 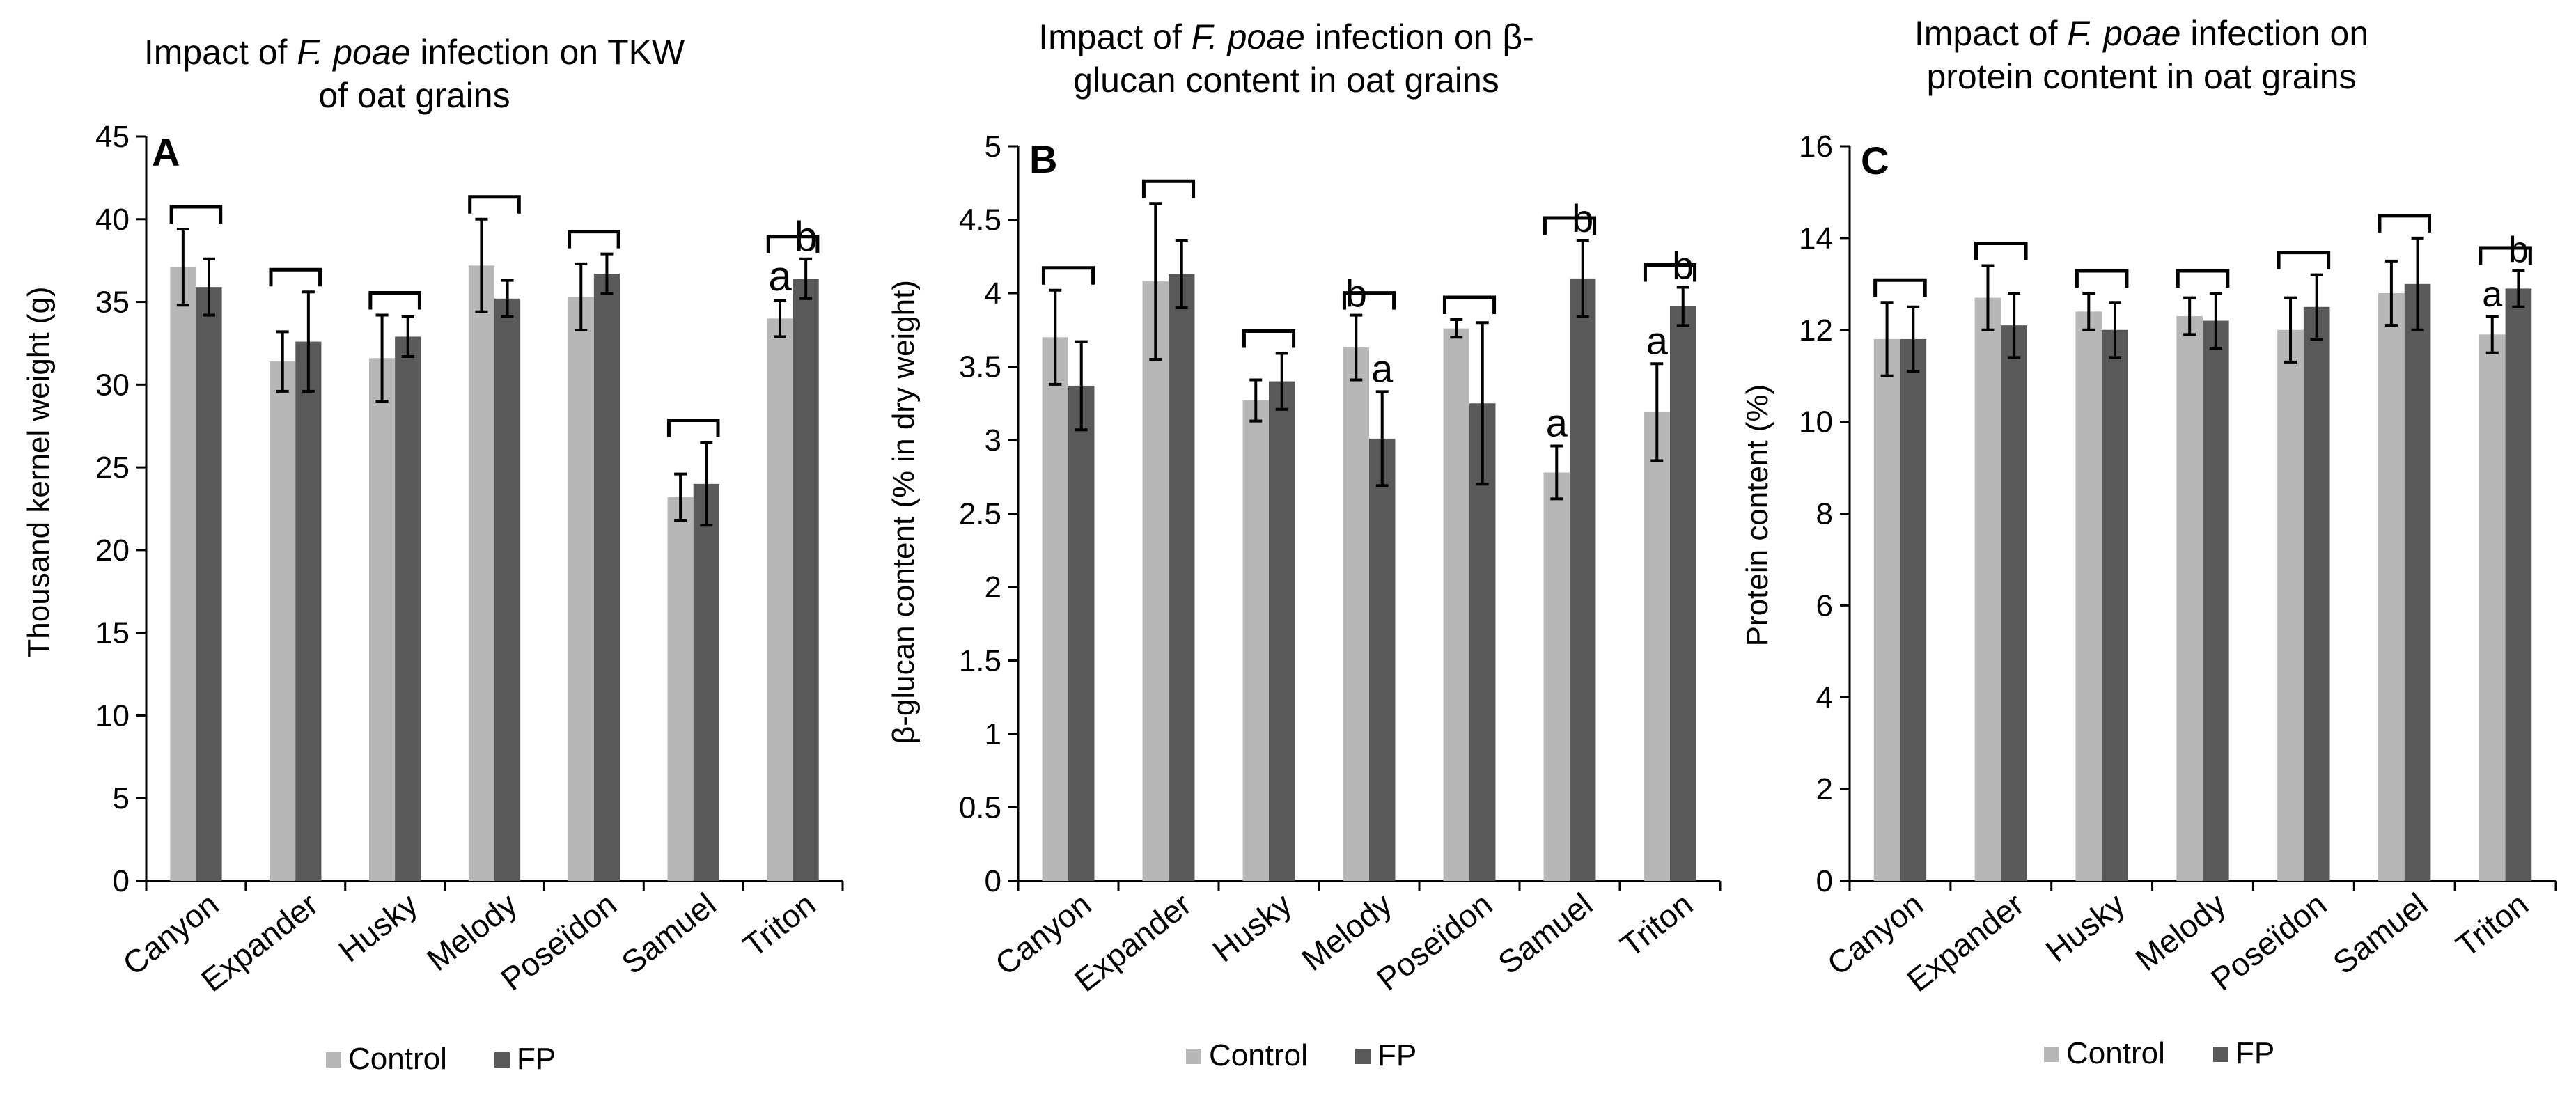 I want to click on panel-a-category-label: Samuel, so click(x=669, y=933).